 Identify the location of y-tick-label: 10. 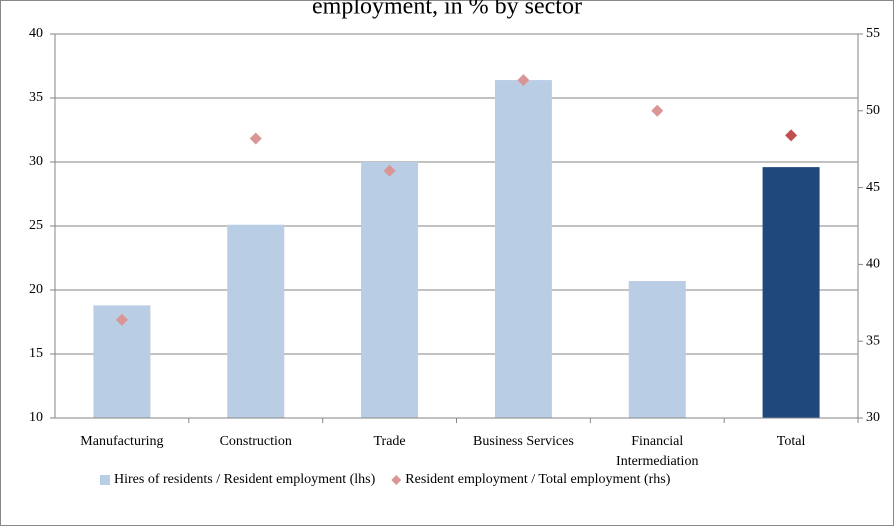
(36, 417).